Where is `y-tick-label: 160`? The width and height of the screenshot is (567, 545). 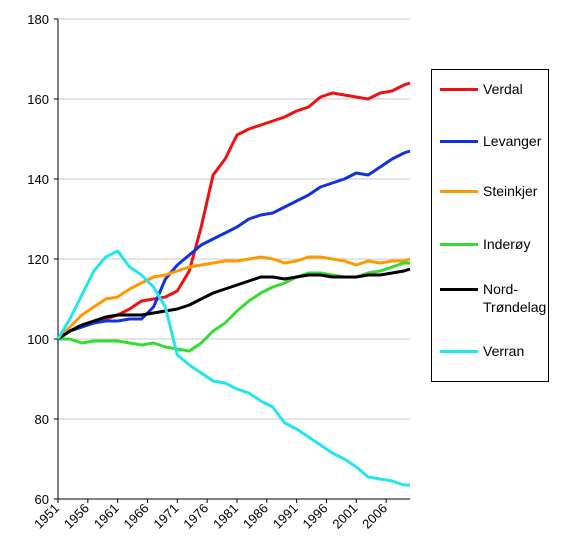
y-tick-label: 160 is located at coordinates (38, 99).